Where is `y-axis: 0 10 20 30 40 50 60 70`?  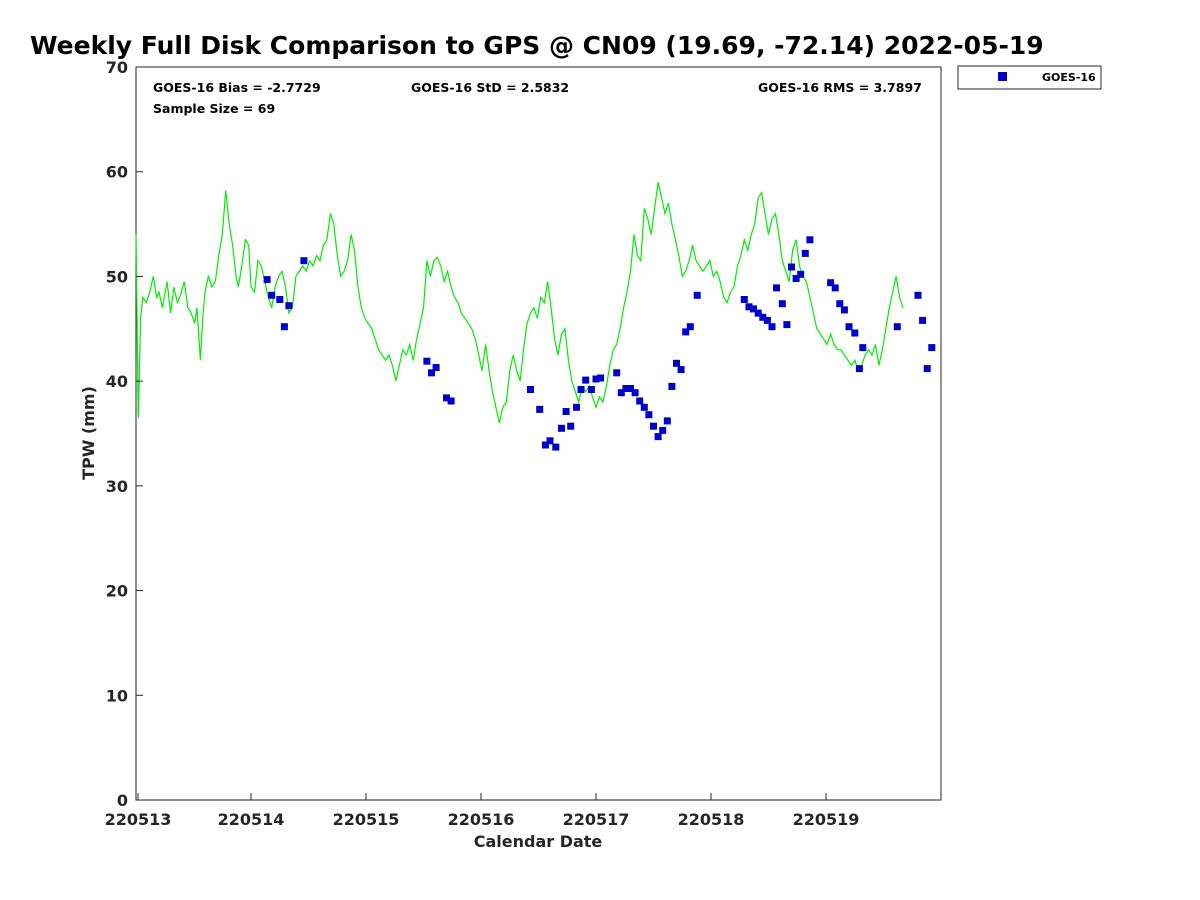 y-axis: 0 10 20 30 40 50 60 70 is located at coordinates (124, 434).